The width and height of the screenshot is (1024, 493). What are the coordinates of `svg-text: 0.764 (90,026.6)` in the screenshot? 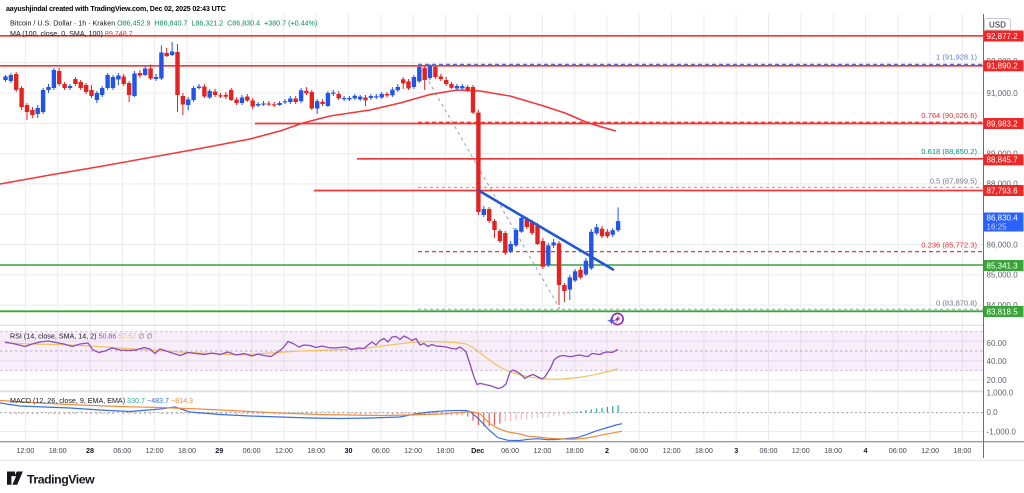 It's located at (949, 115).